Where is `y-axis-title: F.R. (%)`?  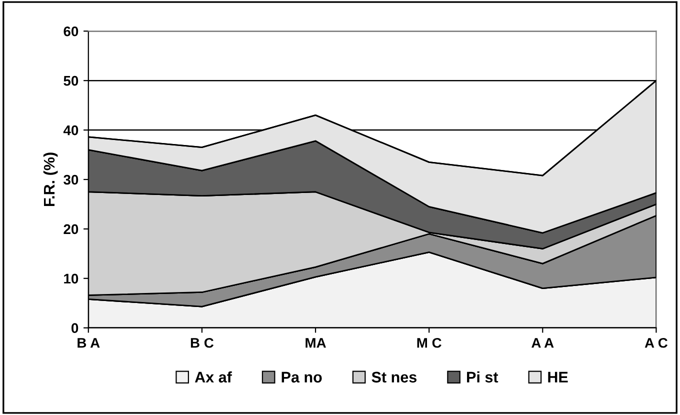
y-axis-title: F.R. (%) is located at coordinates (50, 179).